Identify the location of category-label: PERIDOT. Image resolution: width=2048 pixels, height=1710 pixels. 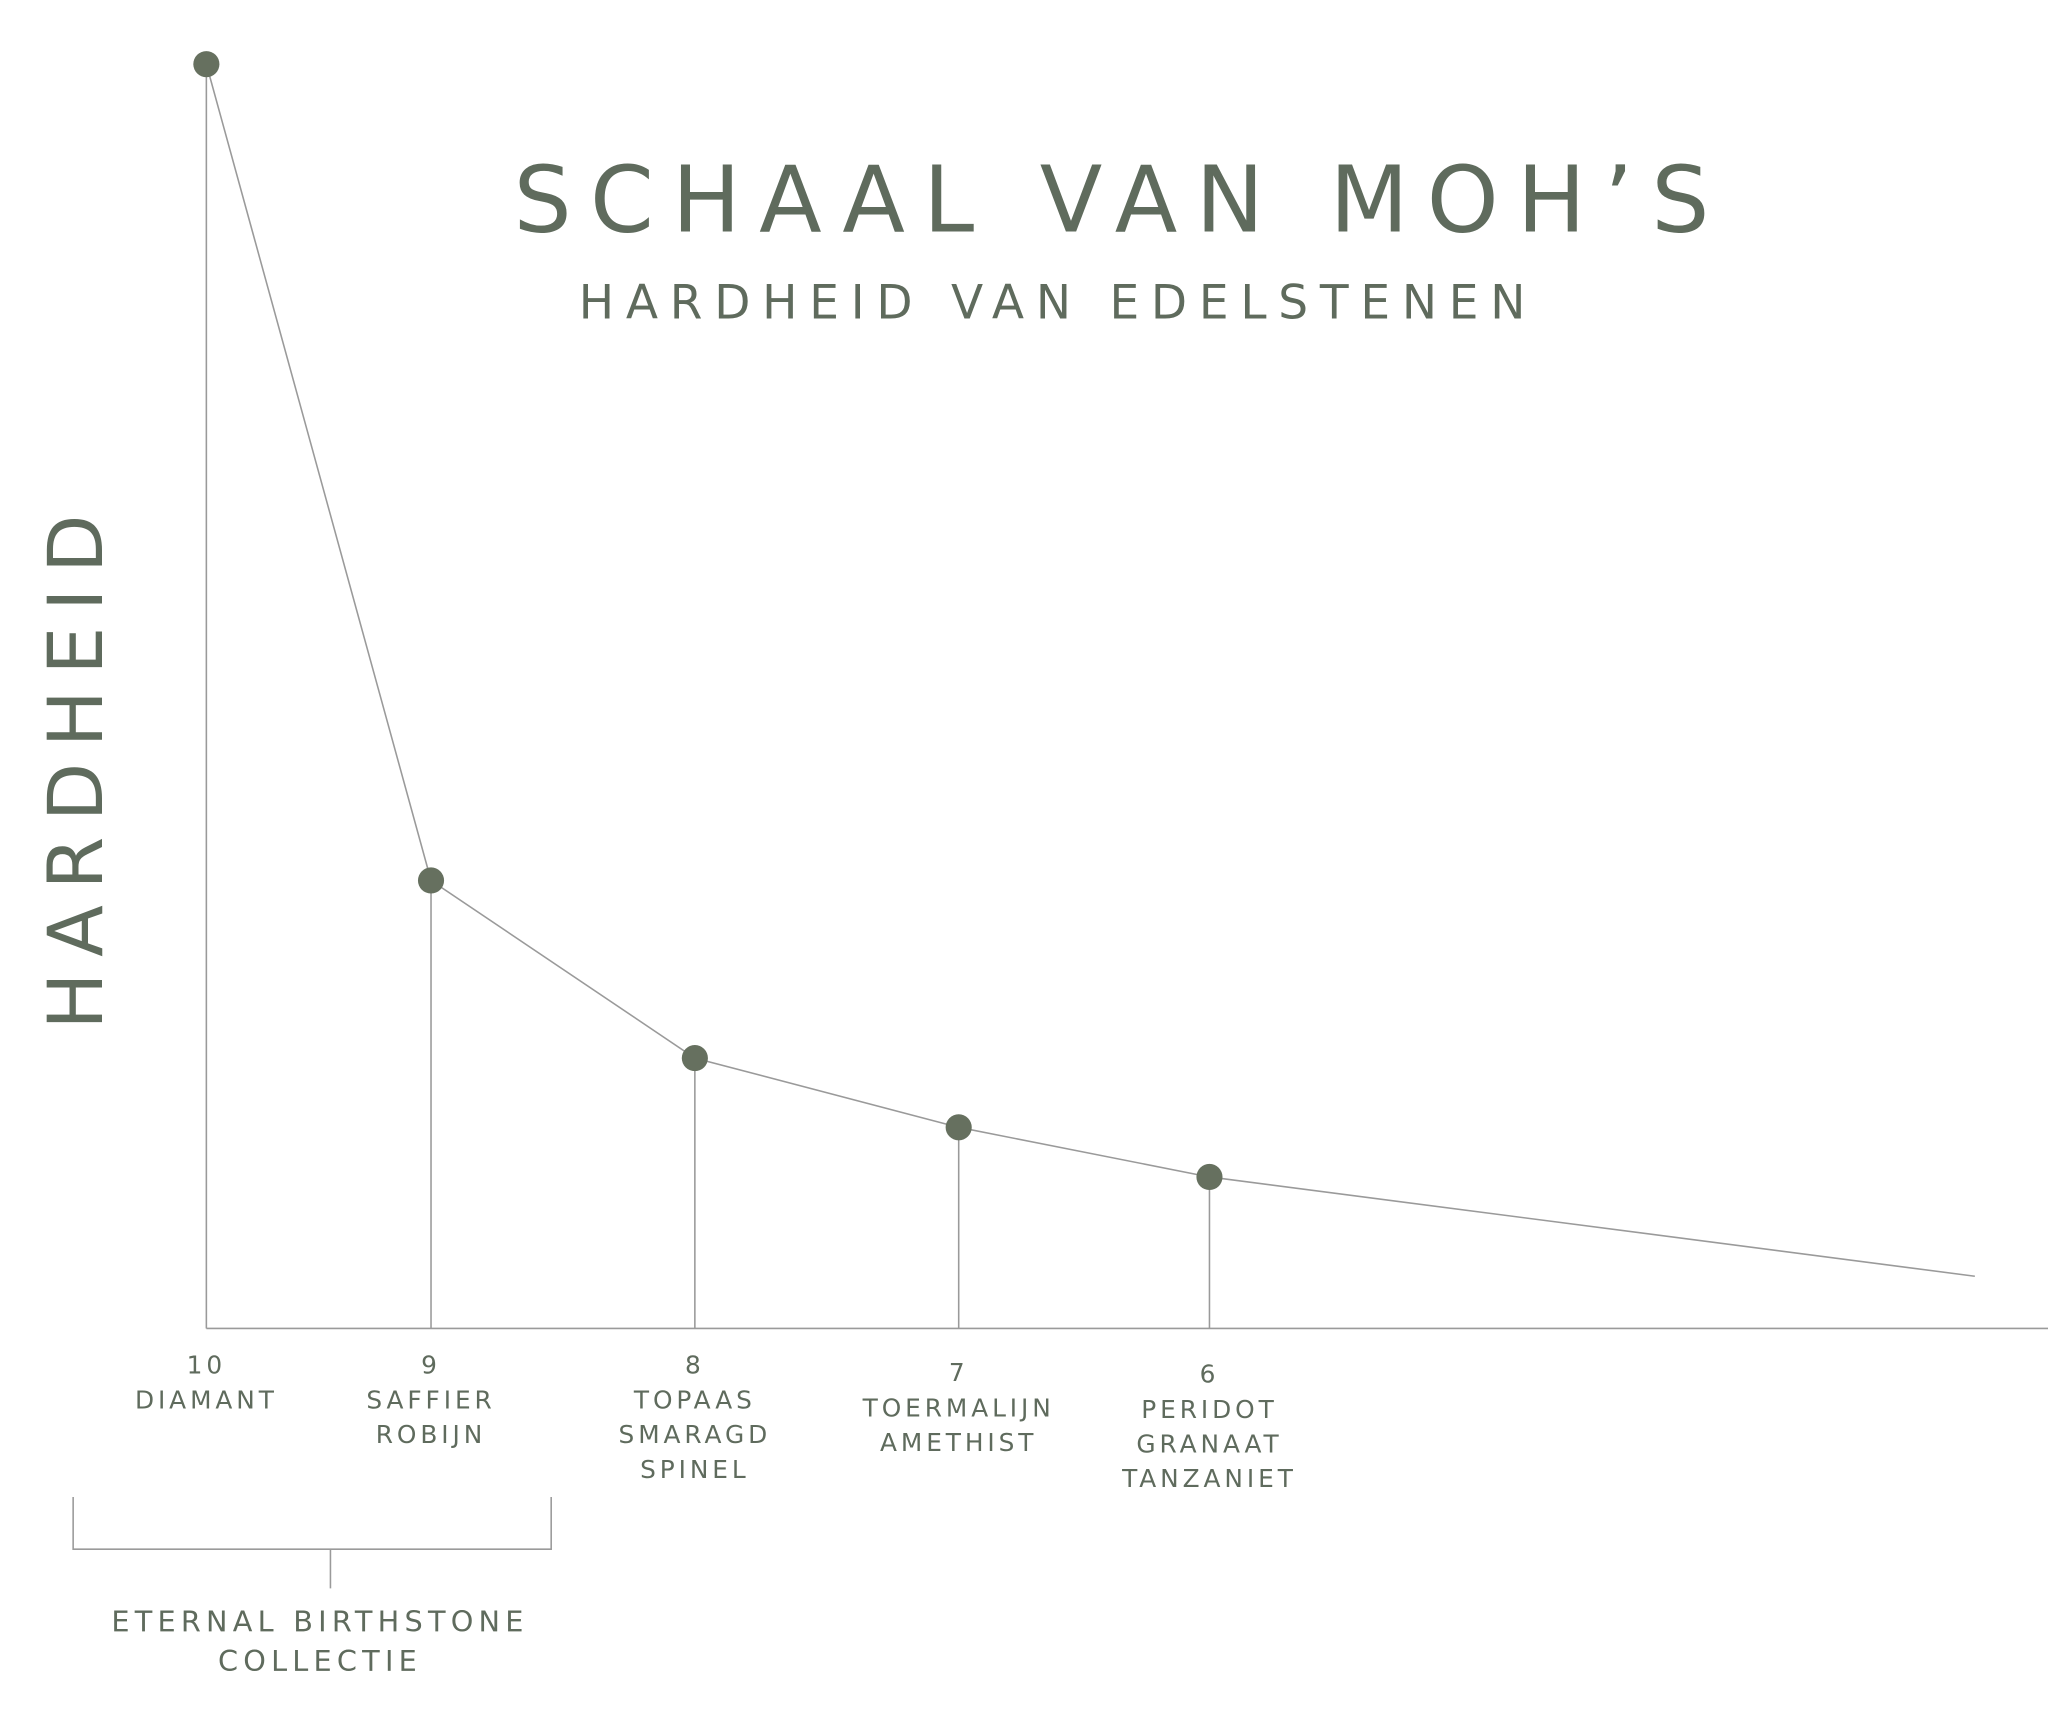
(1209, 1409).